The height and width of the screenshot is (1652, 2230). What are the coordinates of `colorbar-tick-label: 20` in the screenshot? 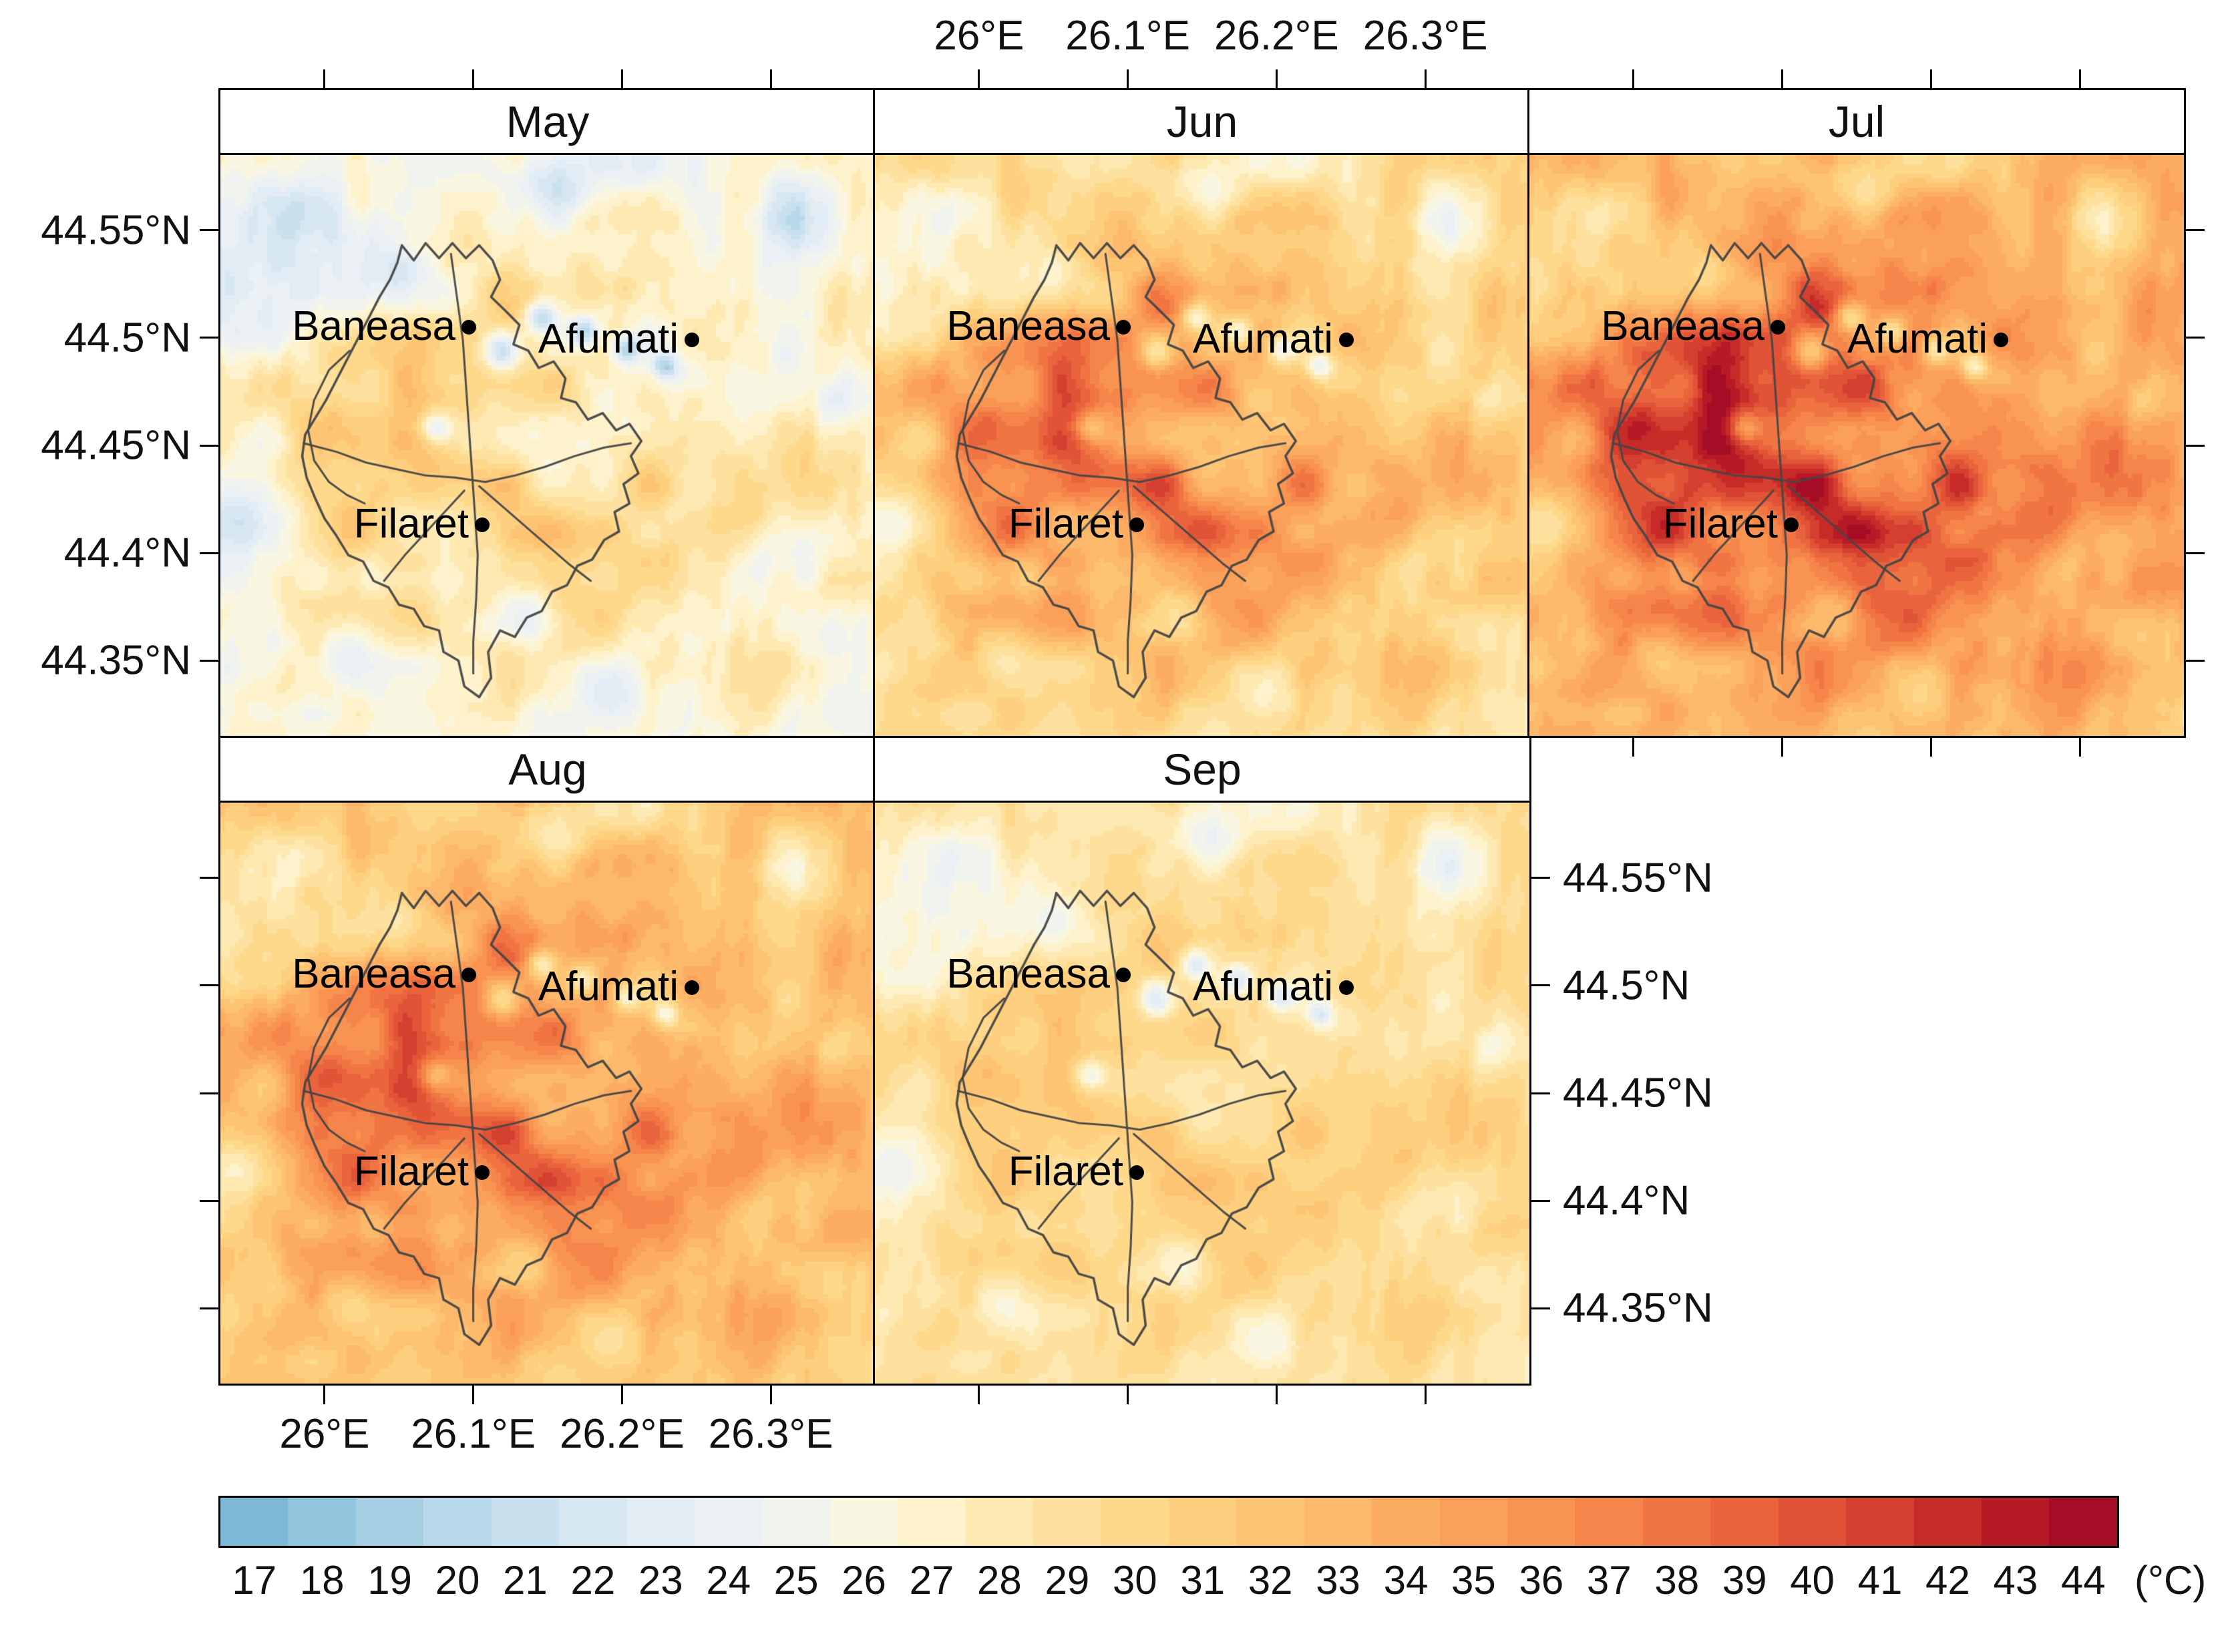 It's located at (457, 1581).